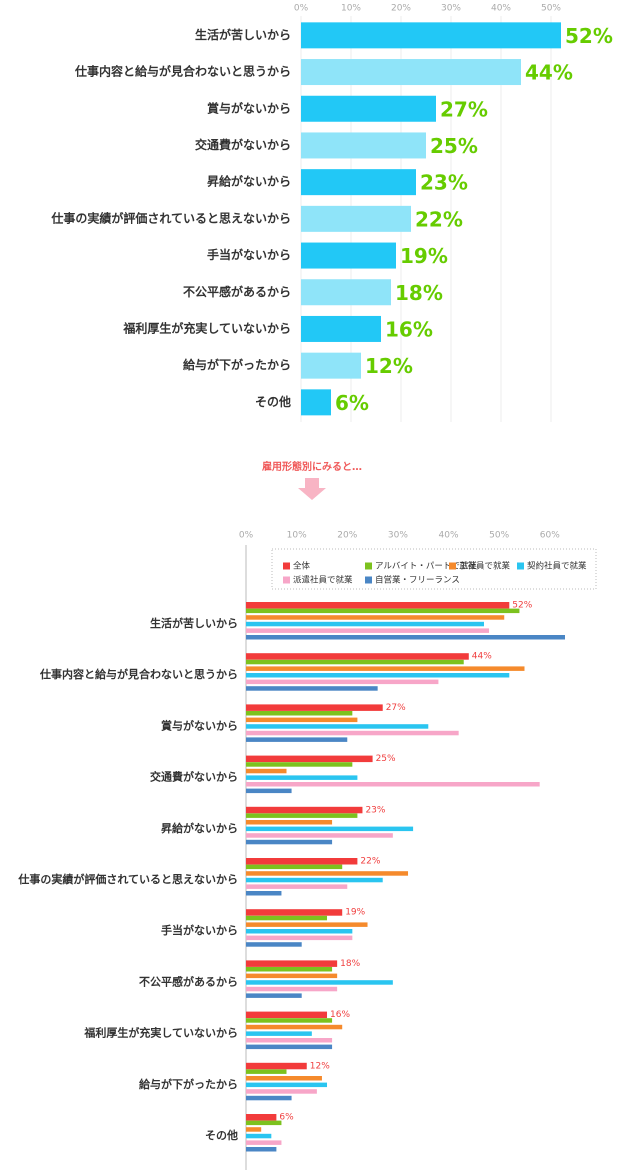  Describe the element at coordinates (182, 71) in the screenshot. I see `category-label: 仕事内容と給与が見合わないと思うから` at that location.